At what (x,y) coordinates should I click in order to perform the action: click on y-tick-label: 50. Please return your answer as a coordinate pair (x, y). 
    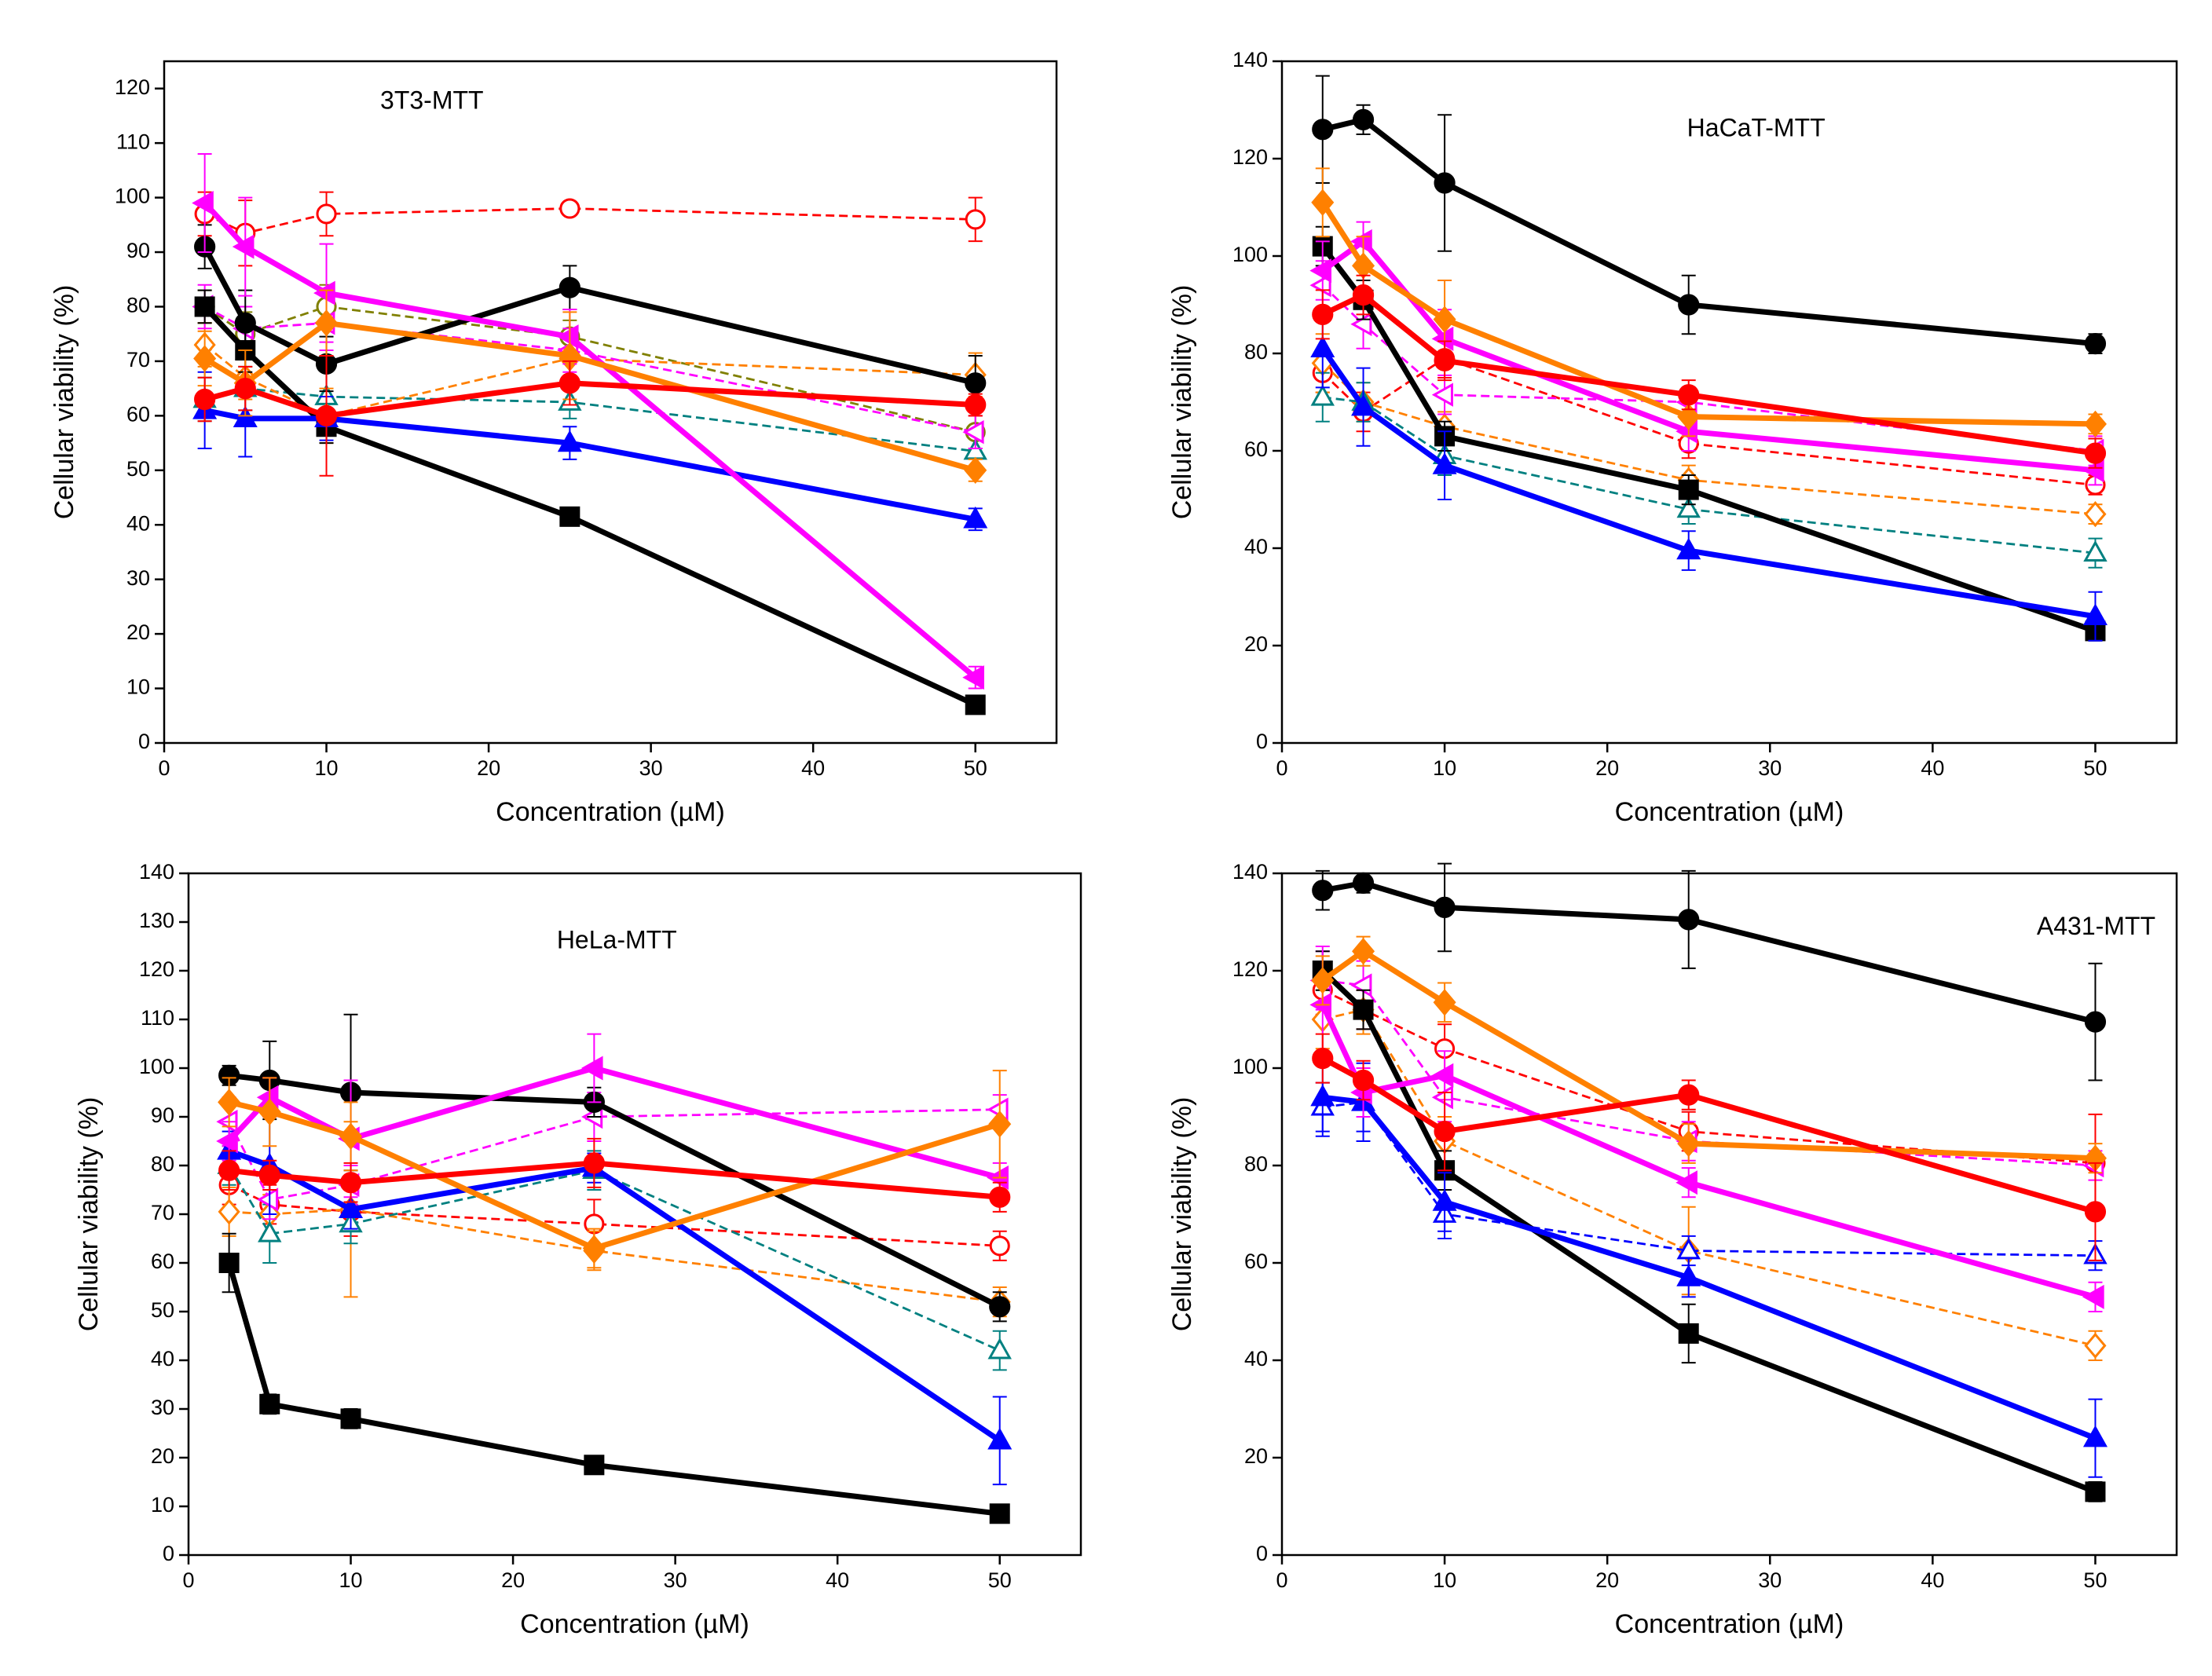
    Looking at the image, I should click on (162, 1310).